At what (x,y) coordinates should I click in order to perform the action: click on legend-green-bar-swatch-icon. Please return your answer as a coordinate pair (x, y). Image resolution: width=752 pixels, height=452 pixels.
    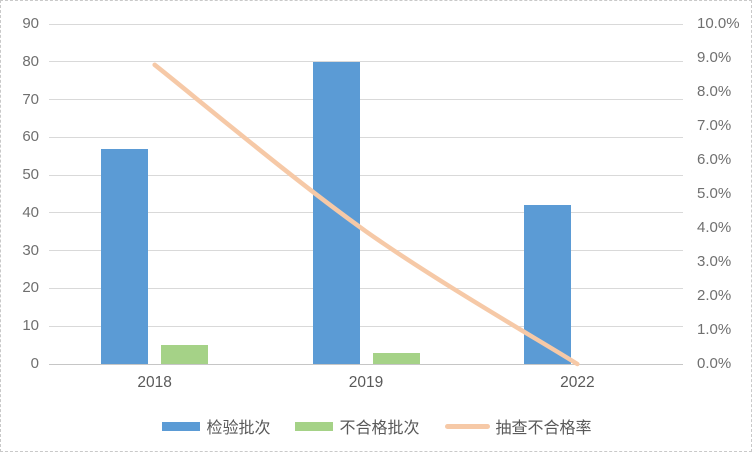
    Looking at the image, I should click on (314, 426).